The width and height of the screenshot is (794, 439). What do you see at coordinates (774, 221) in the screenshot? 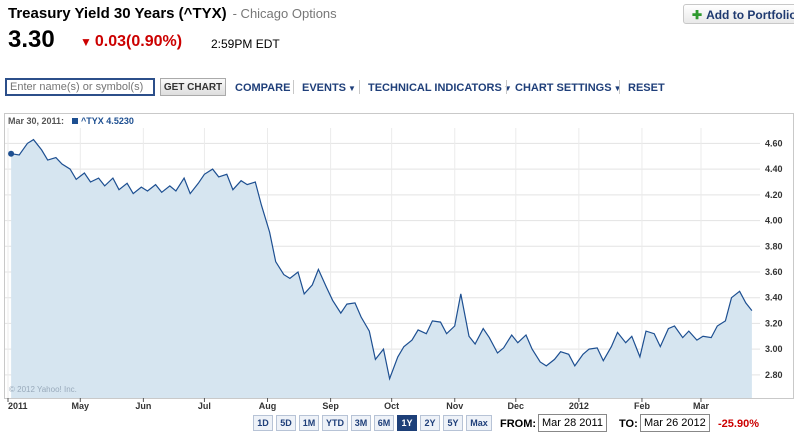
I see `y-tick-label: 4.00` at bounding box center [774, 221].